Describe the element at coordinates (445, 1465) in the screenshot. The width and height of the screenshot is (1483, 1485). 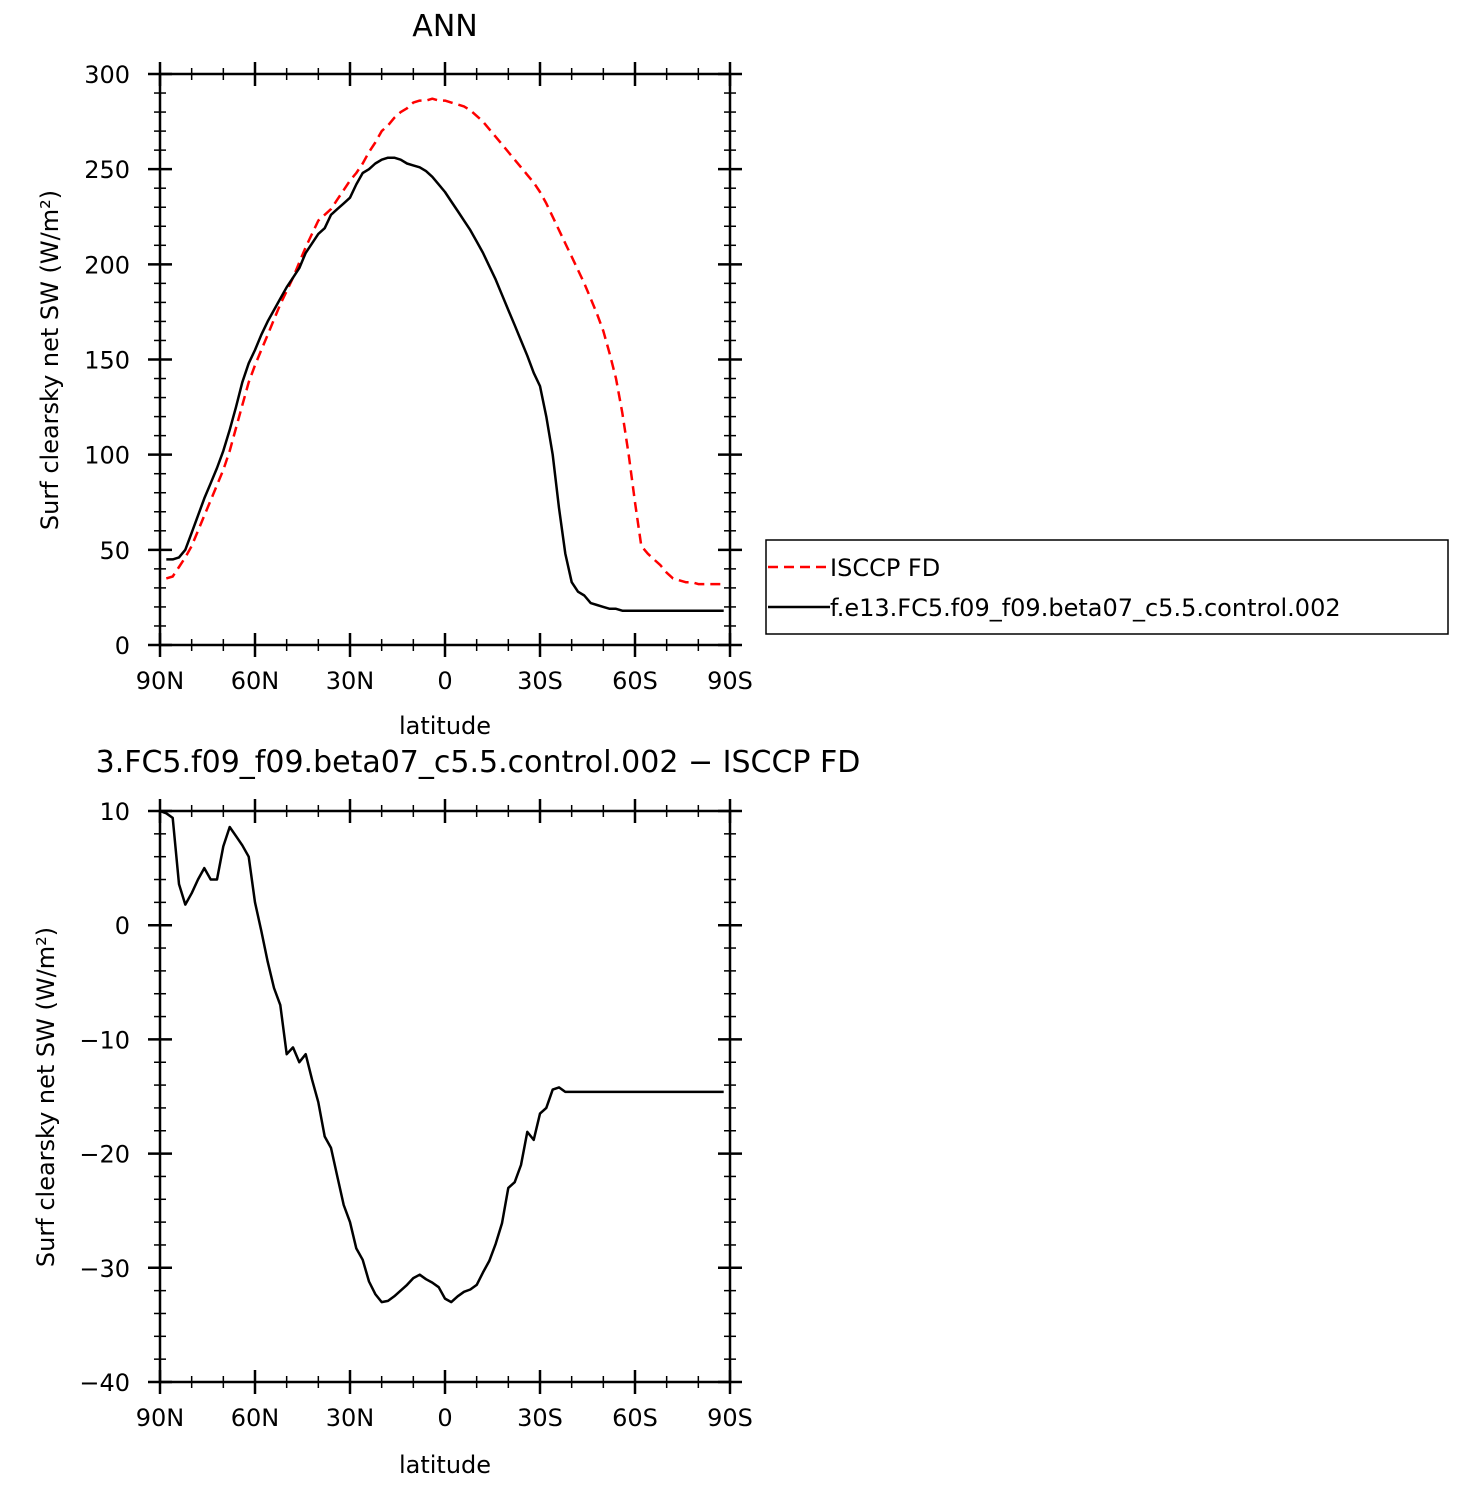
I see `bottom-x-axis-label: latitude` at that location.